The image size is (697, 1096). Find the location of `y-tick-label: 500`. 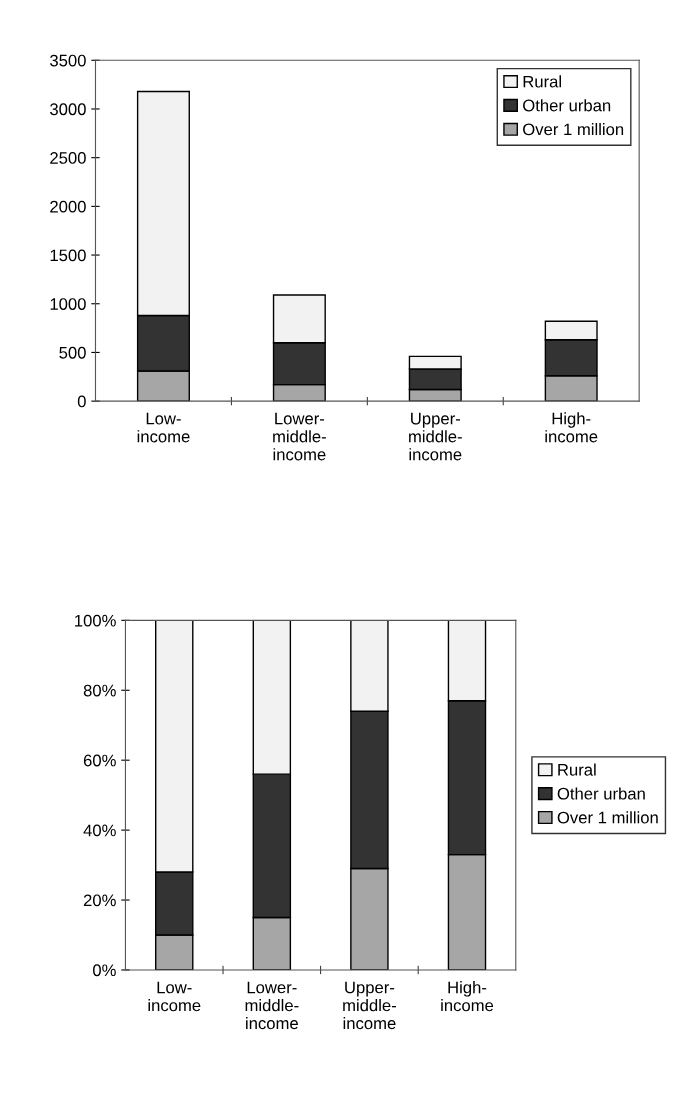

y-tick-label: 500 is located at coordinates (72, 352).